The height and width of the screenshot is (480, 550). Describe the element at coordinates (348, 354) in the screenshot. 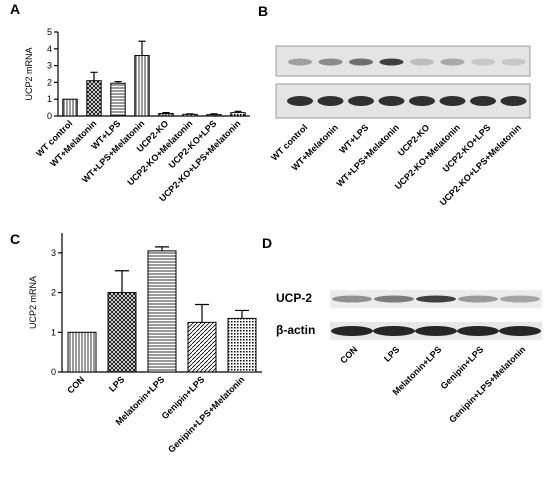

I see `lane-label: CON` at that location.